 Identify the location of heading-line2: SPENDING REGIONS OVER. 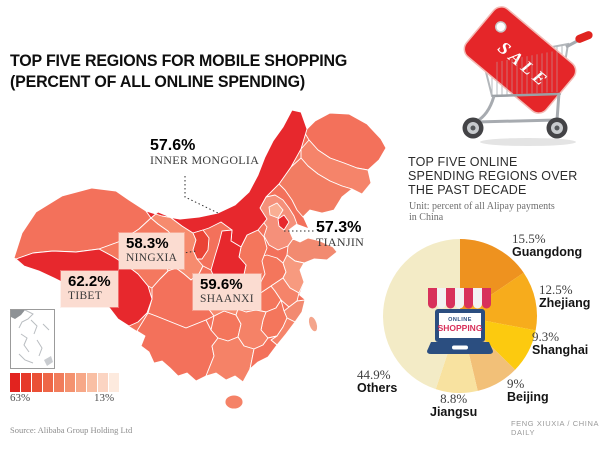
(493, 176).